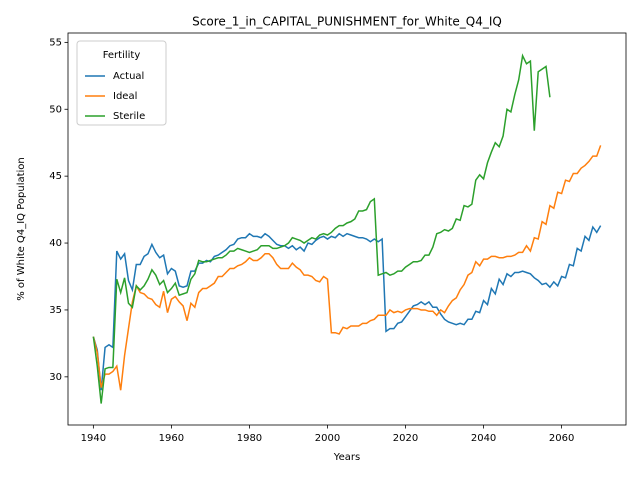 The image size is (640, 480). What do you see at coordinates (21, 229) in the screenshot?
I see `y-axis-label: % of White Q4_IQ Population` at bounding box center [21, 229].